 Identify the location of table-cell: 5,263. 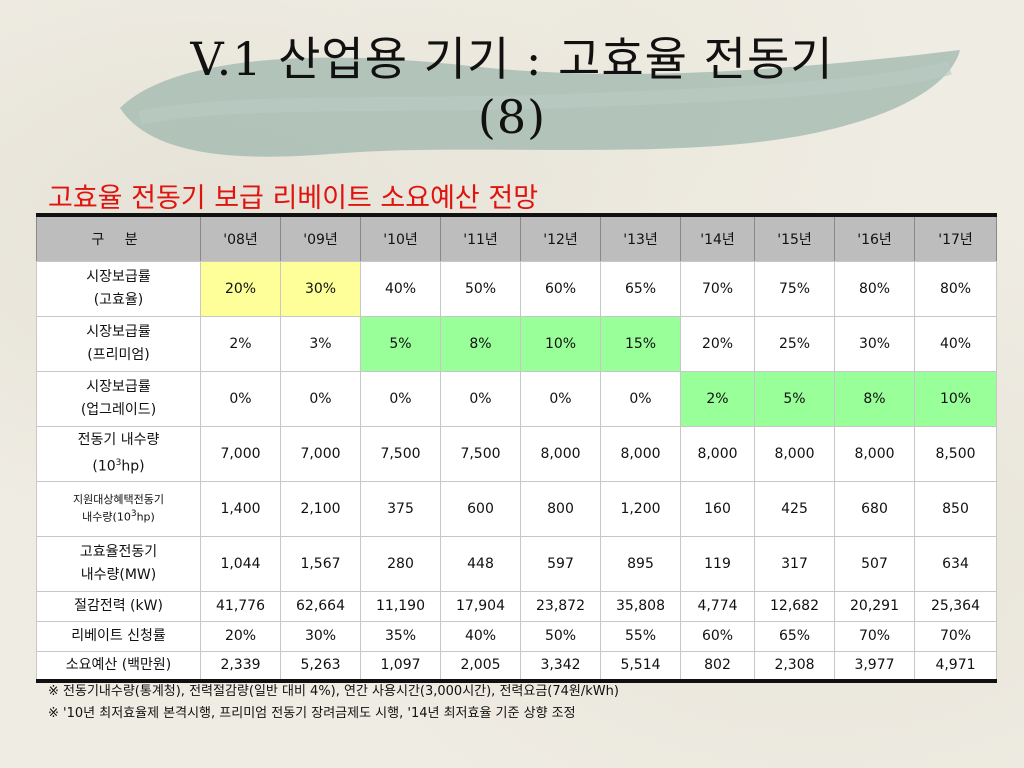
(320, 666).